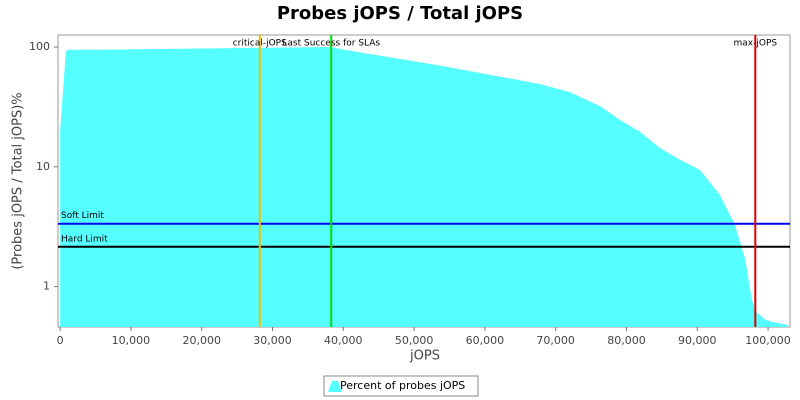 Image resolution: width=800 pixels, height=400 pixels. What do you see at coordinates (414, 340) in the screenshot?
I see `x-tick-label: 50,000` at bounding box center [414, 340].